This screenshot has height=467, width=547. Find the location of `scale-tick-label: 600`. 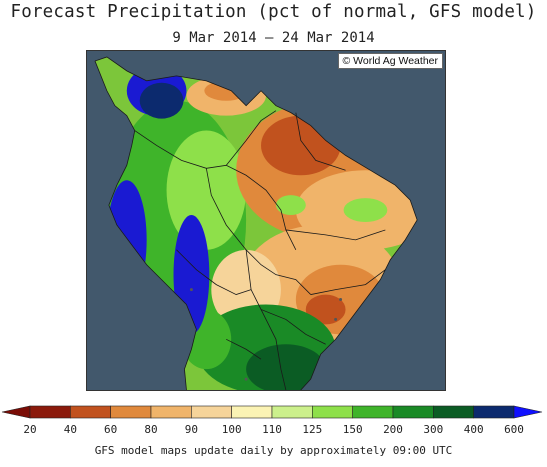

scale-tick-label: 600 is located at coordinates (514, 429).